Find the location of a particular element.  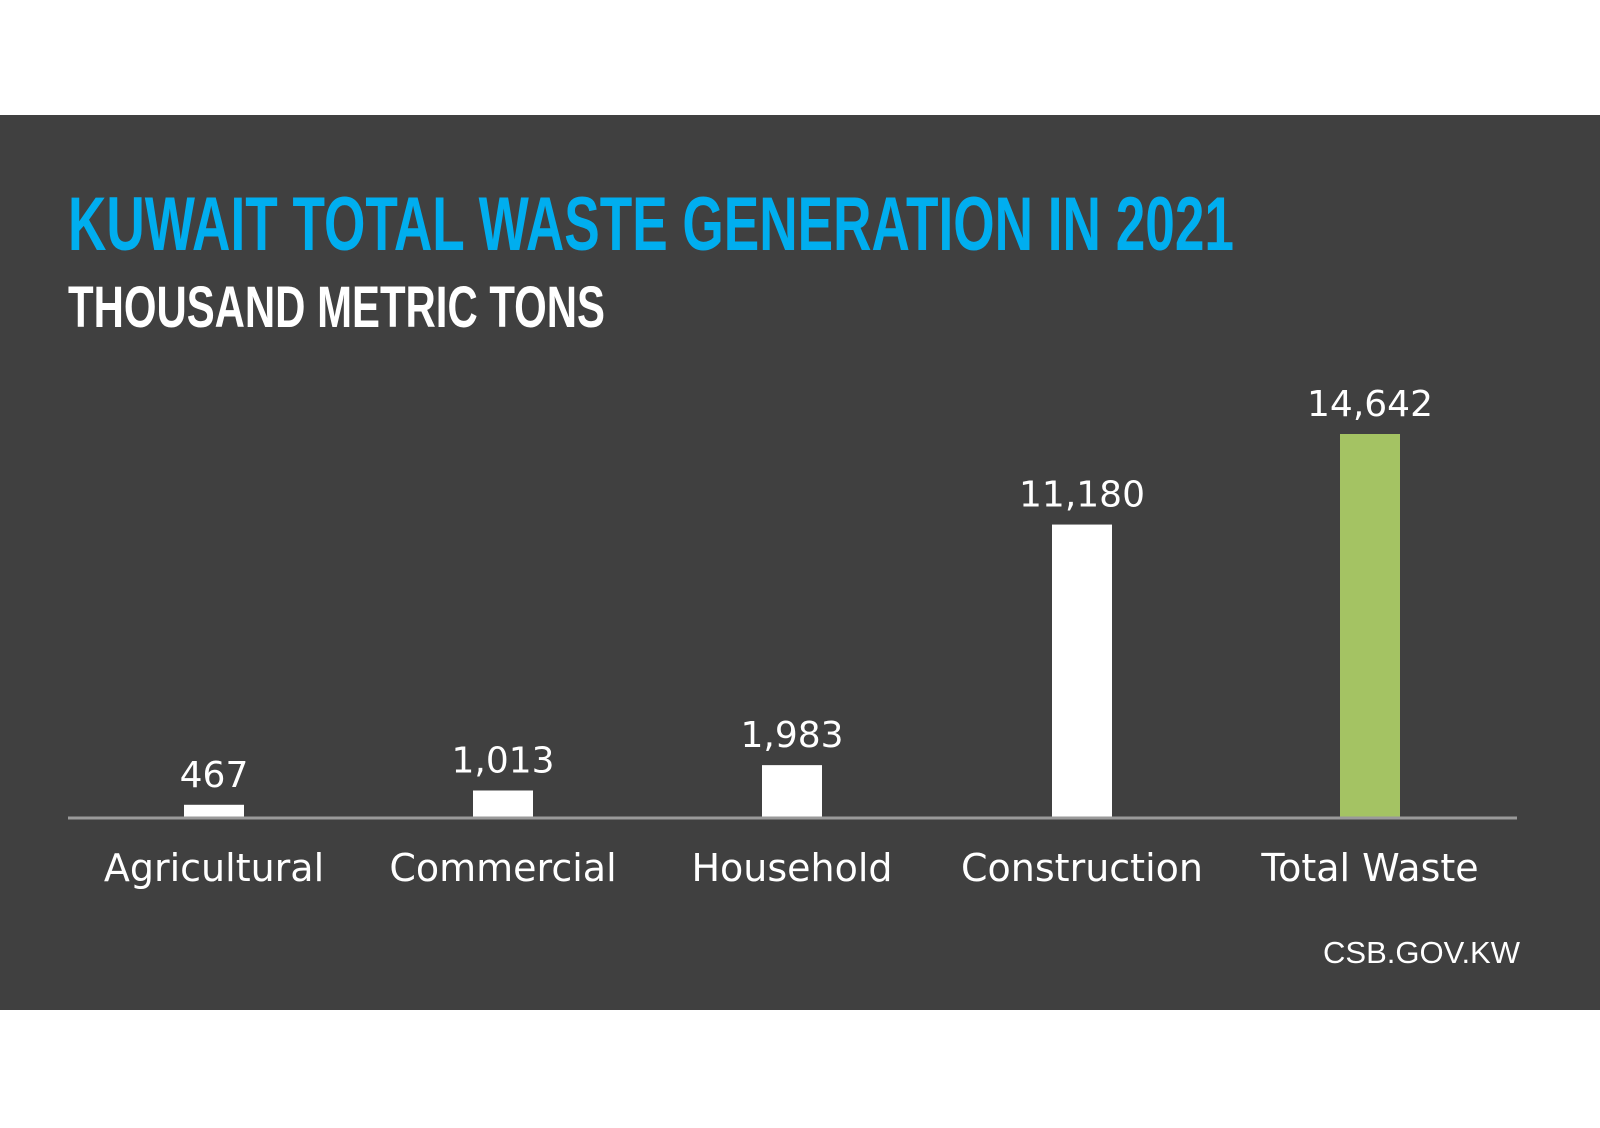

data-label: 14,642 is located at coordinates (1370, 404).